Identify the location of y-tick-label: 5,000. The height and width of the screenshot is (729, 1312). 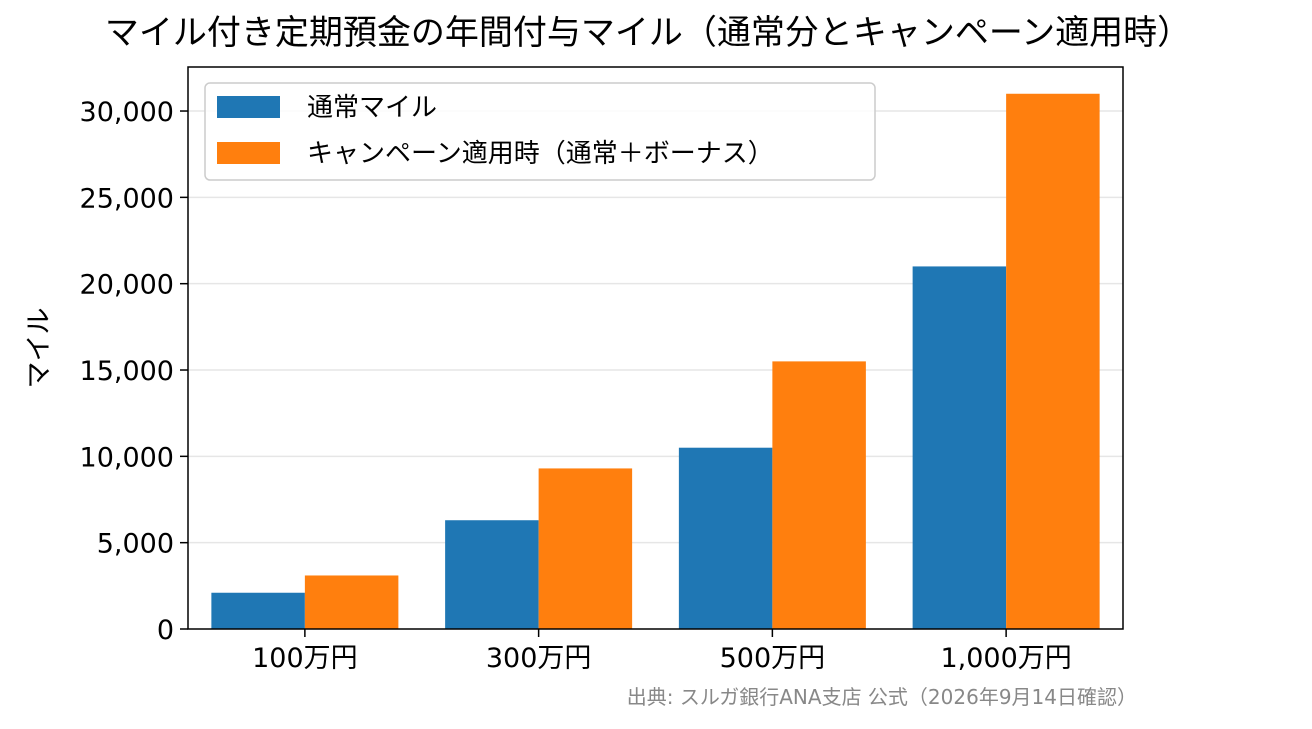
(135, 544).